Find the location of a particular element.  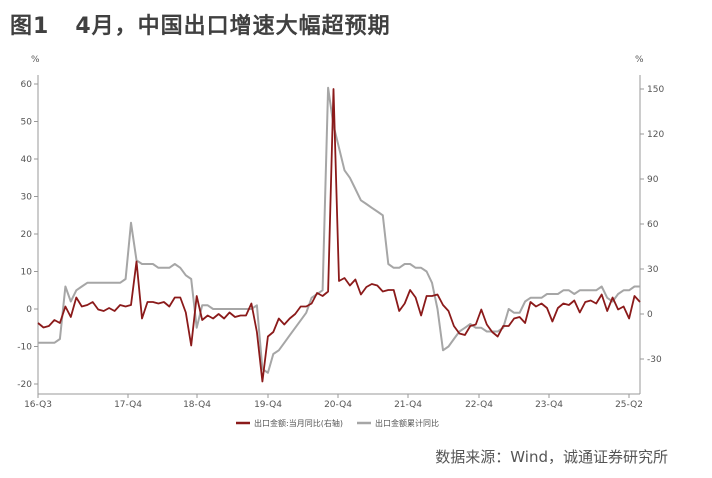

left-tick-label: 40 is located at coordinates (27, 160).